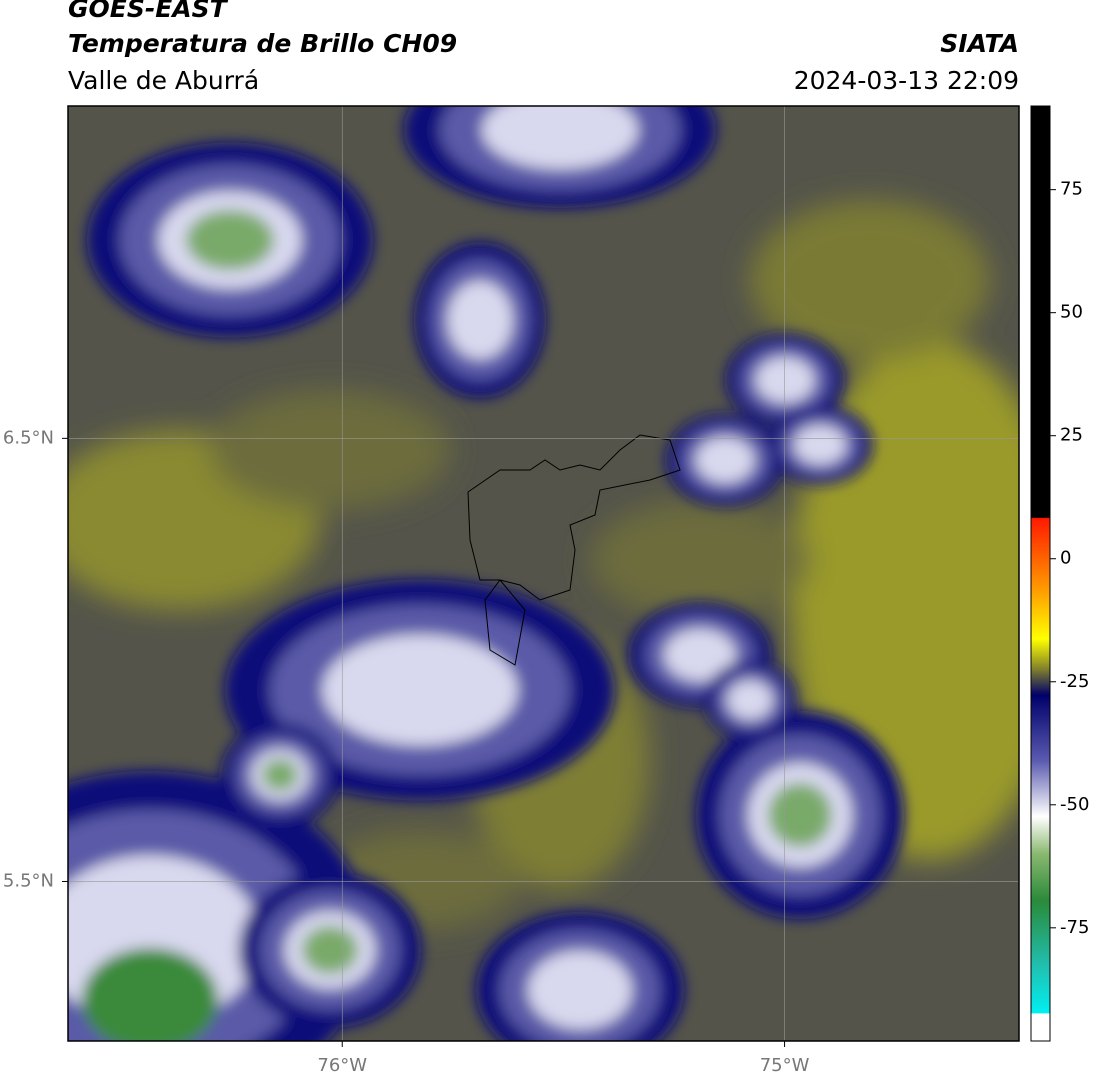  I want to click on x-tick-label: 75°W, so click(785, 1065).